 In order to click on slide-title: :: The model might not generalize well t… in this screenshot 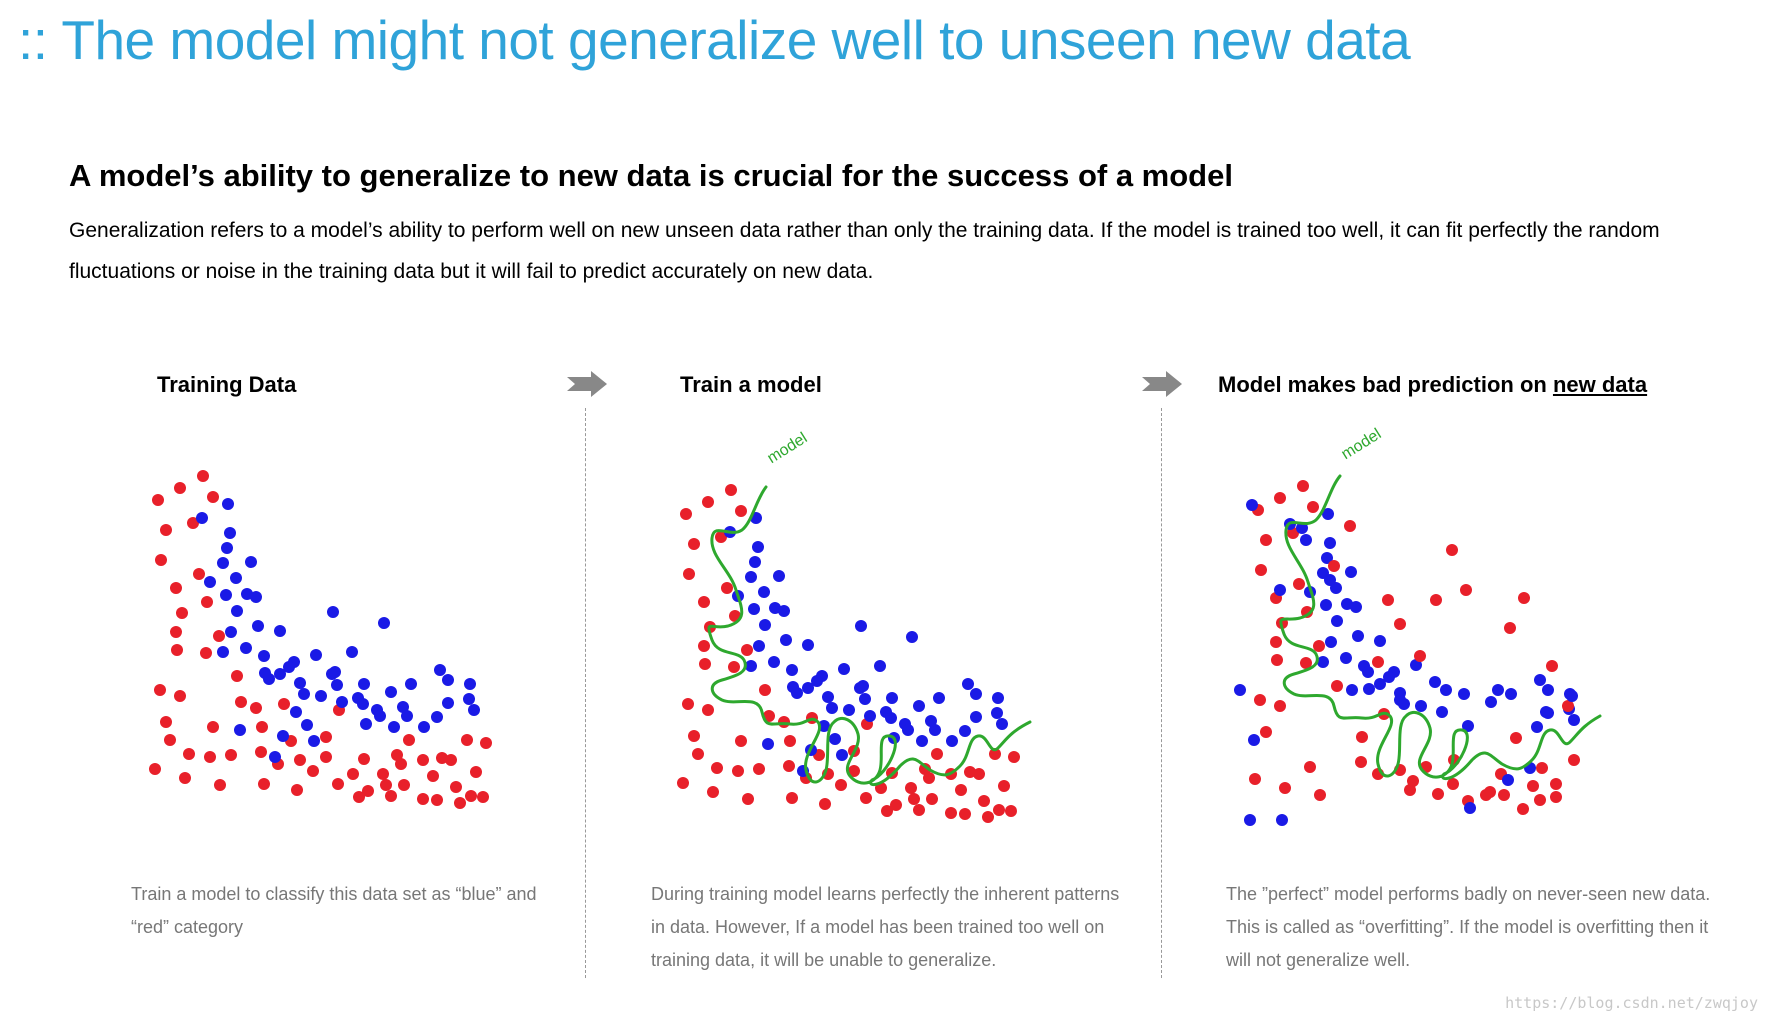, I will do `click(714, 40)`.